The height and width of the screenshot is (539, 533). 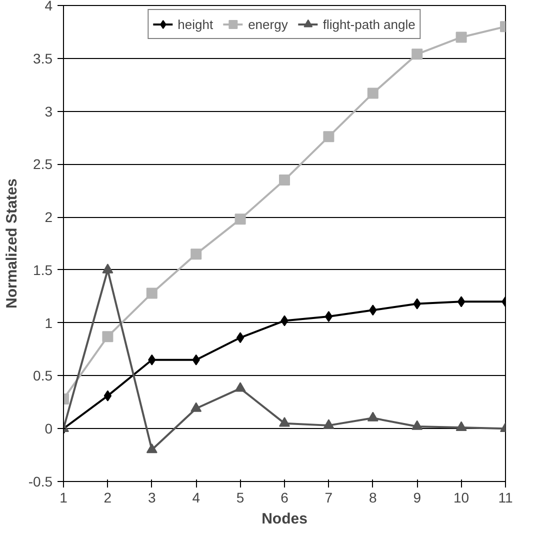 What do you see at coordinates (152, 498) in the screenshot?
I see `x-tick-label: 3` at bounding box center [152, 498].